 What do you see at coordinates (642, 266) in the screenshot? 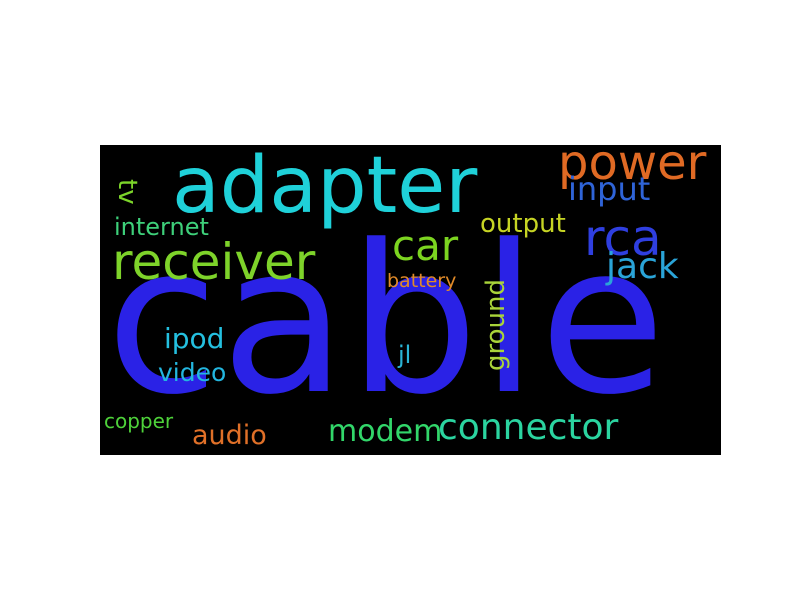
I see `word-jack: jack` at bounding box center [642, 266].